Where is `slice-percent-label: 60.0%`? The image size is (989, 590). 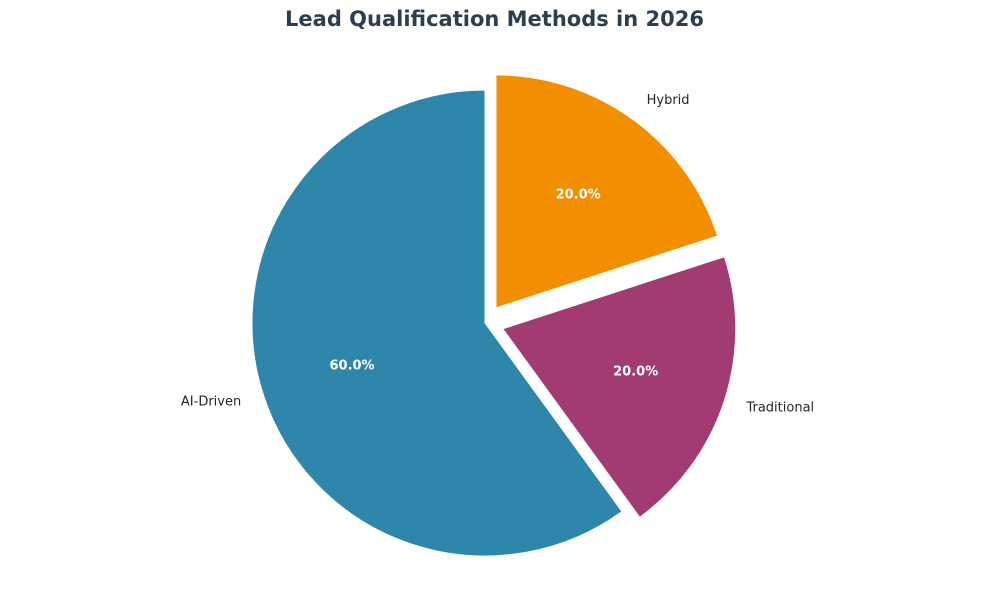 slice-percent-label: 60.0% is located at coordinates (351, 366).